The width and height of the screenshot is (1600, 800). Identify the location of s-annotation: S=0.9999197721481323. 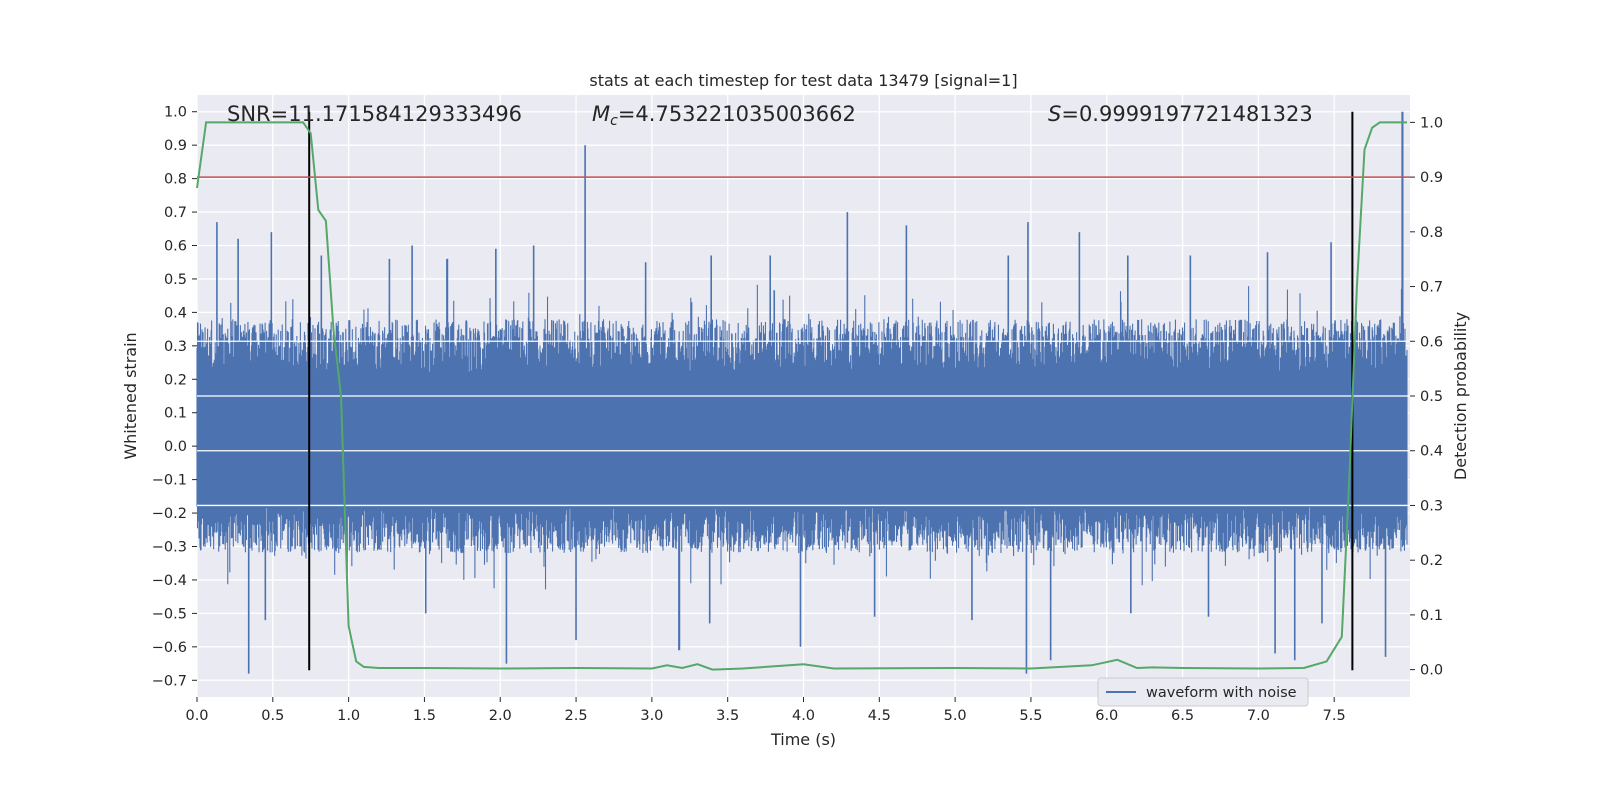
(1180, 114).